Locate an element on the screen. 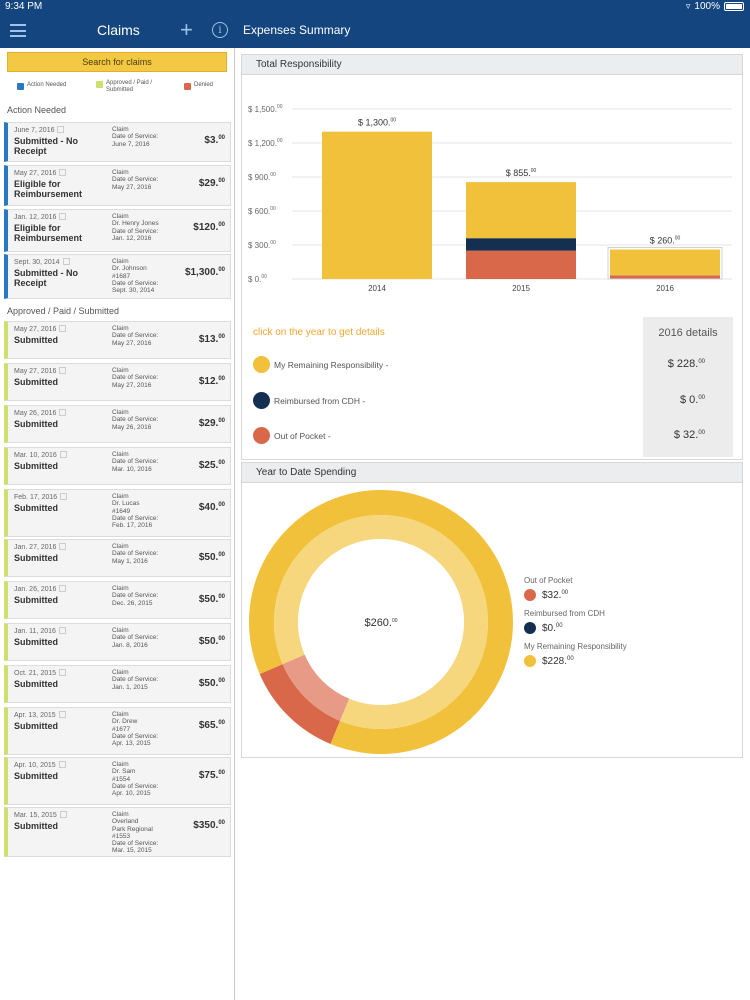 This screenshot has height=1000, width=750. claim-detail-line: Jan. 12, 2016 is located at coordinates (132, 238).